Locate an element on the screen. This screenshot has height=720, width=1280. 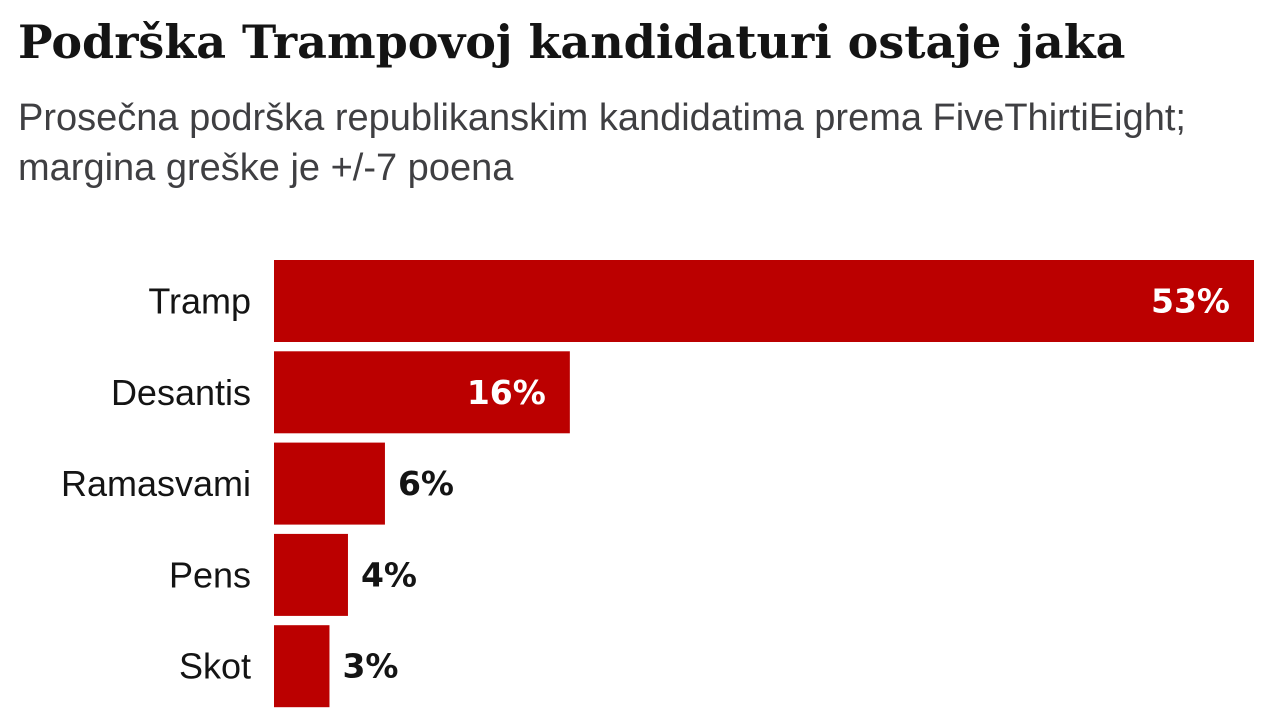
category-label: Pens is located at coordinates (210, 574).